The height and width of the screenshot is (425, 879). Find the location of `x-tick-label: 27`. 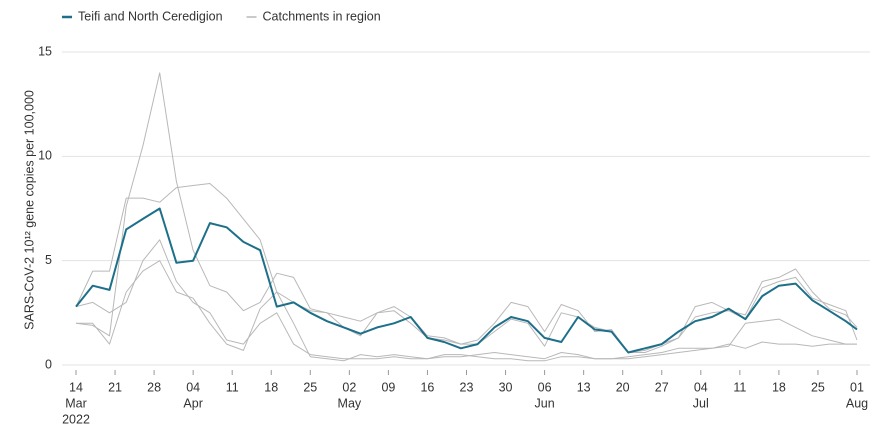

x-tick-label: 27 is located at coordinates (662, 387).